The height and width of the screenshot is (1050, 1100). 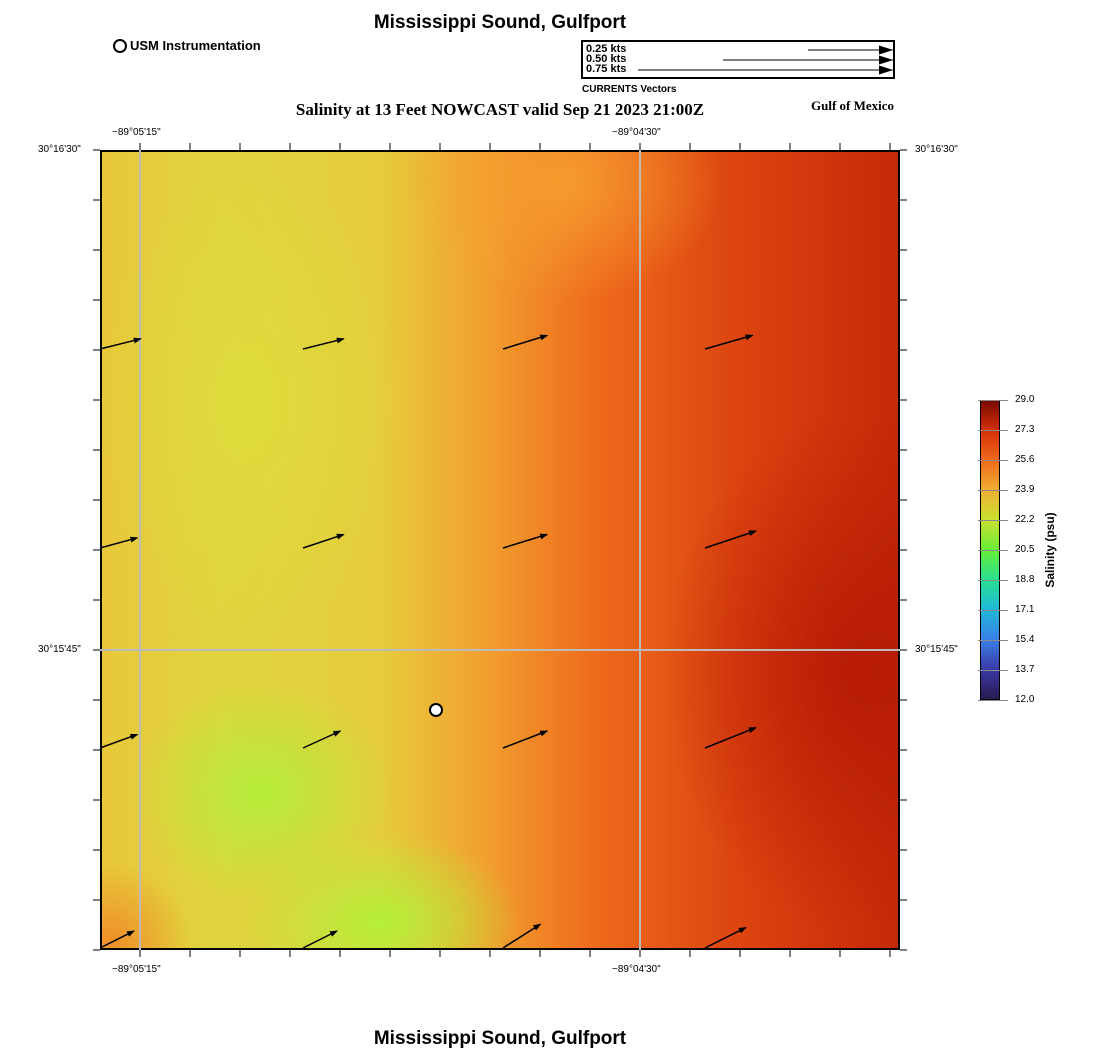 I want to click on lat-label-right: 30°16'30", so click(x=936, y=149).